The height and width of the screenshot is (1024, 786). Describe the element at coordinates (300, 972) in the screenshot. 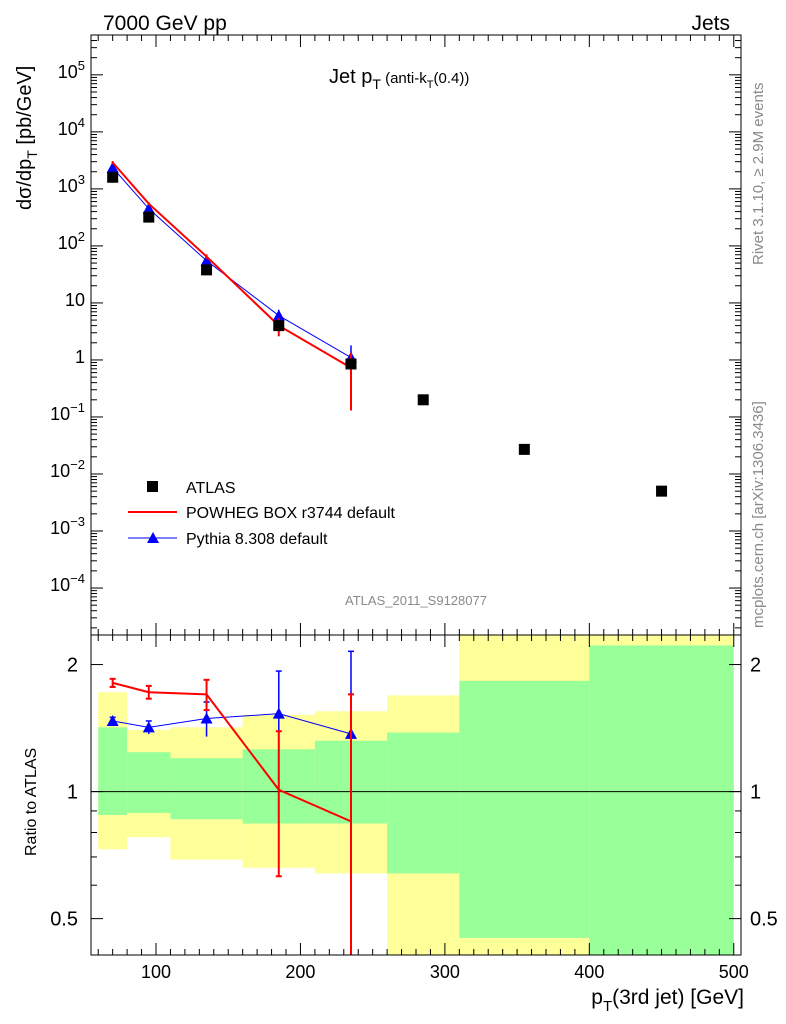

I see `x-tick-label: 200` at that location.